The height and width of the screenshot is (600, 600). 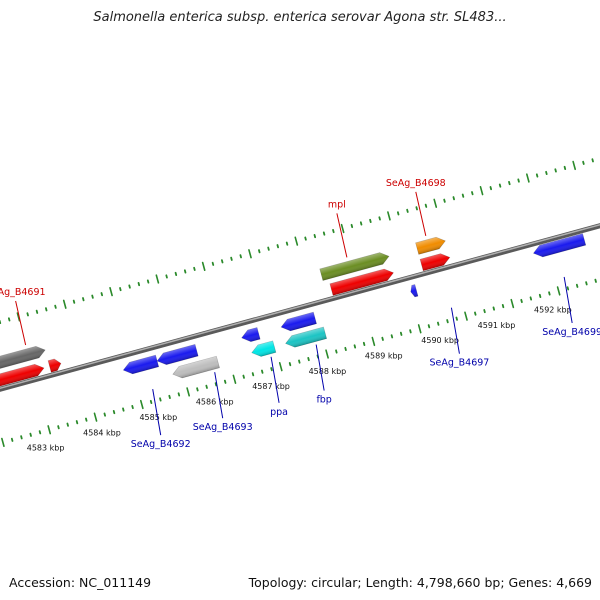 I want to click on gene-label: SeAg_B4692, so click(x=161, y=444).